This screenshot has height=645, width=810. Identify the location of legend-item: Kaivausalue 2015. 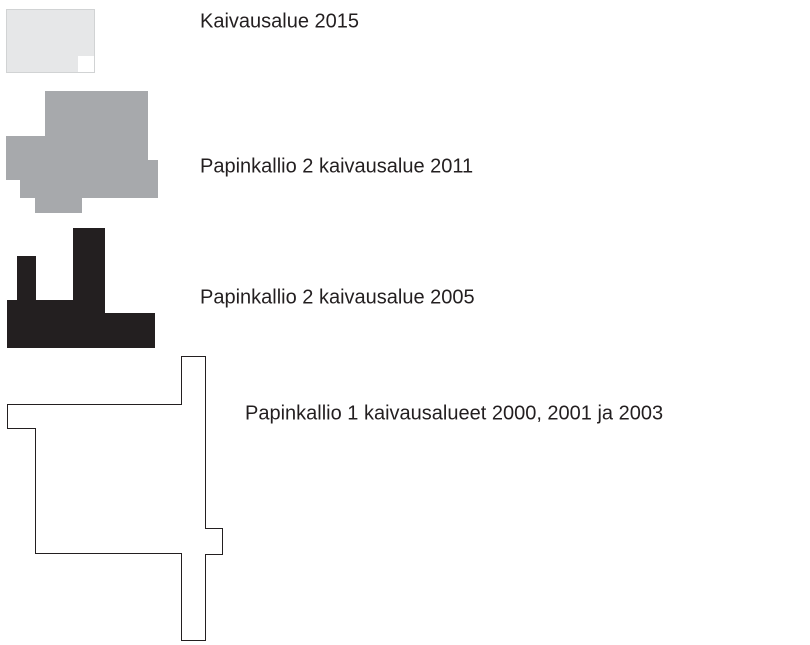
(182, 41).